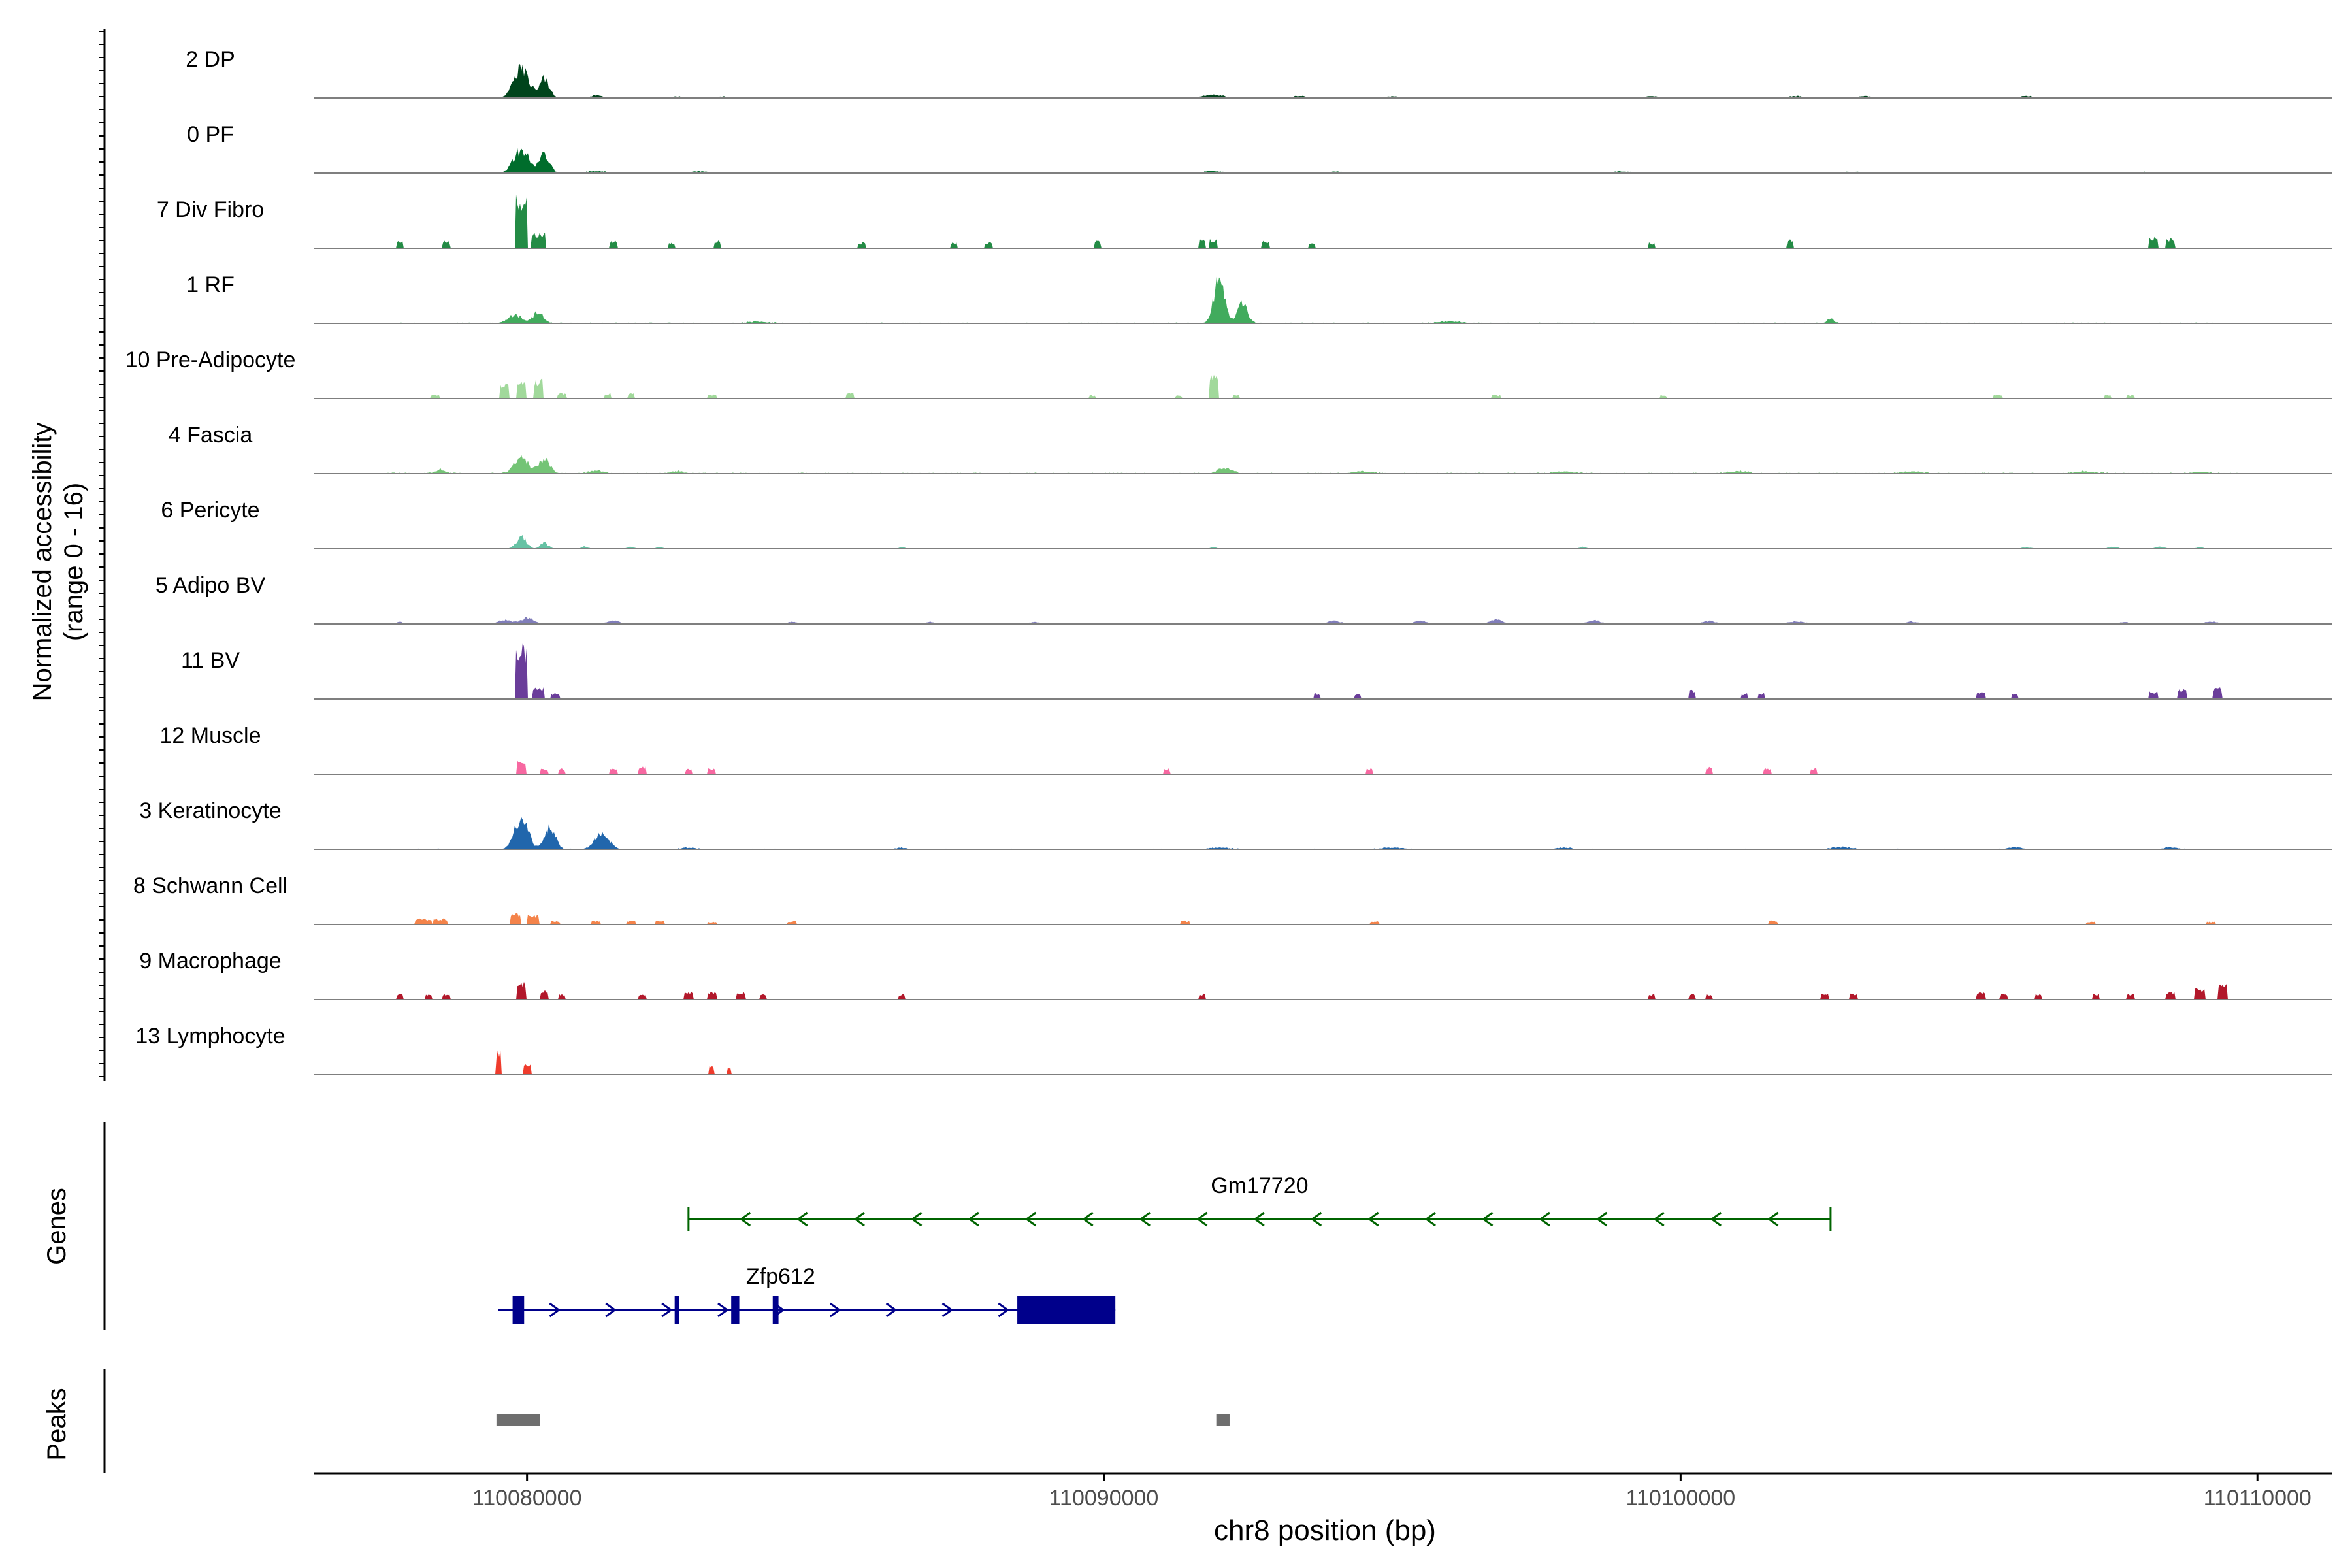  Describe the element at coordinates (210, 510) in the screenshot. I see `track-label: 6 Pericyte` at that location.